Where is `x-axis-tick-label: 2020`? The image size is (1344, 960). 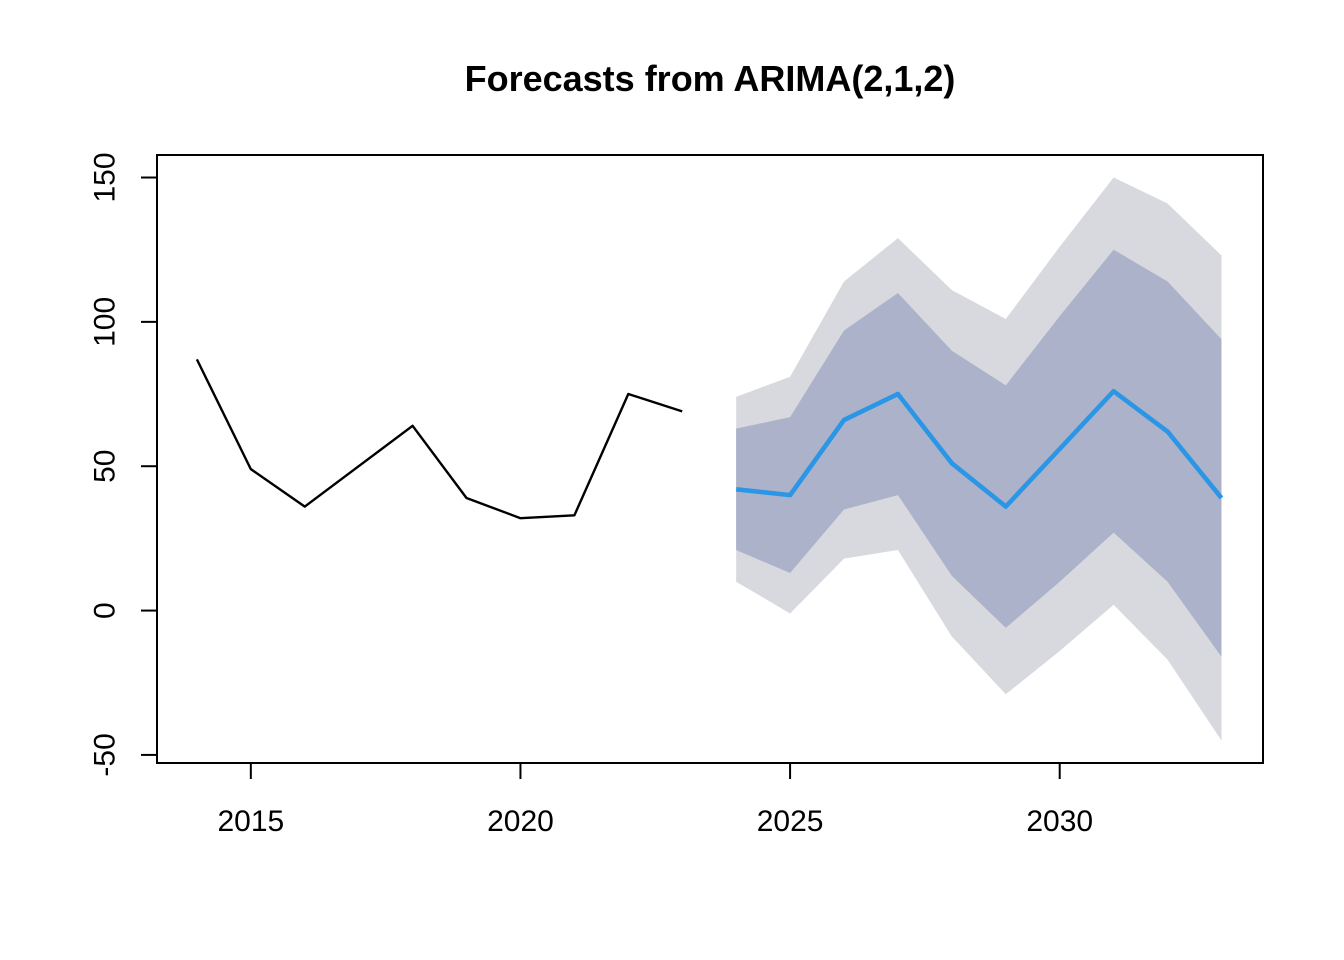 x-axis-tick-label: 2020 is located at coordinates (520, 821).